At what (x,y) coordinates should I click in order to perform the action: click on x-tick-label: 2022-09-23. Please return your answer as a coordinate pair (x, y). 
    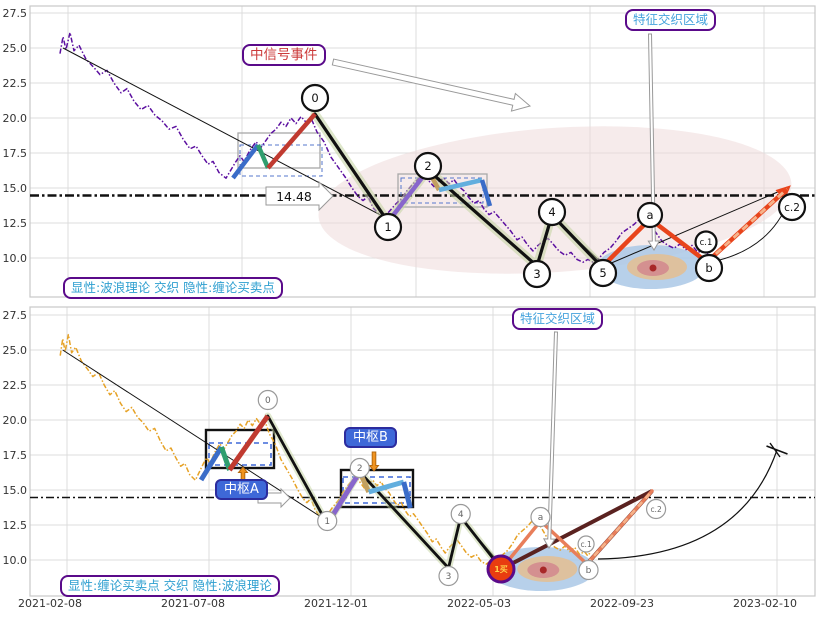
    Looking at the image, I should click on (622, 603).